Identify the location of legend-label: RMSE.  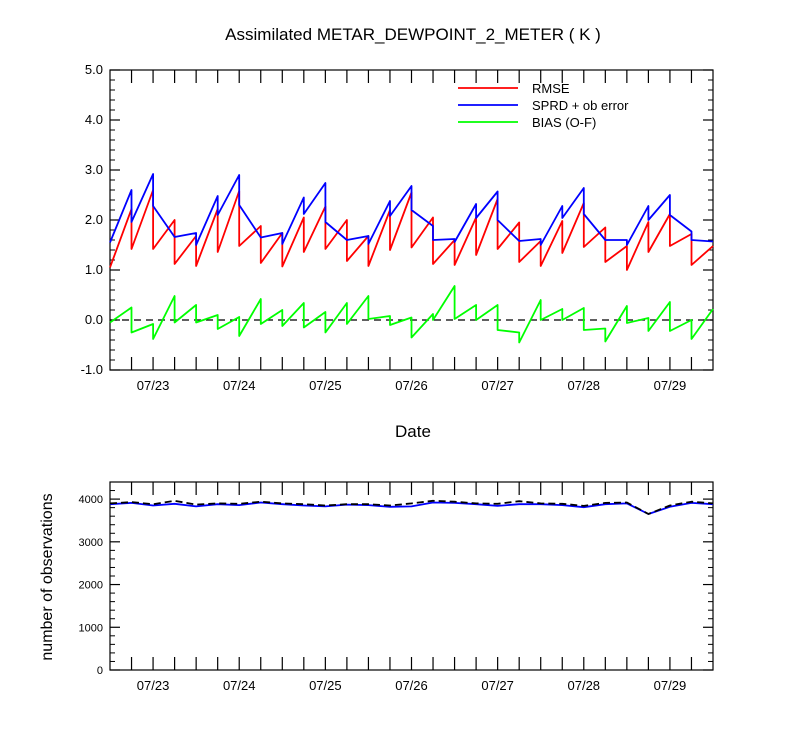
(551, 88).